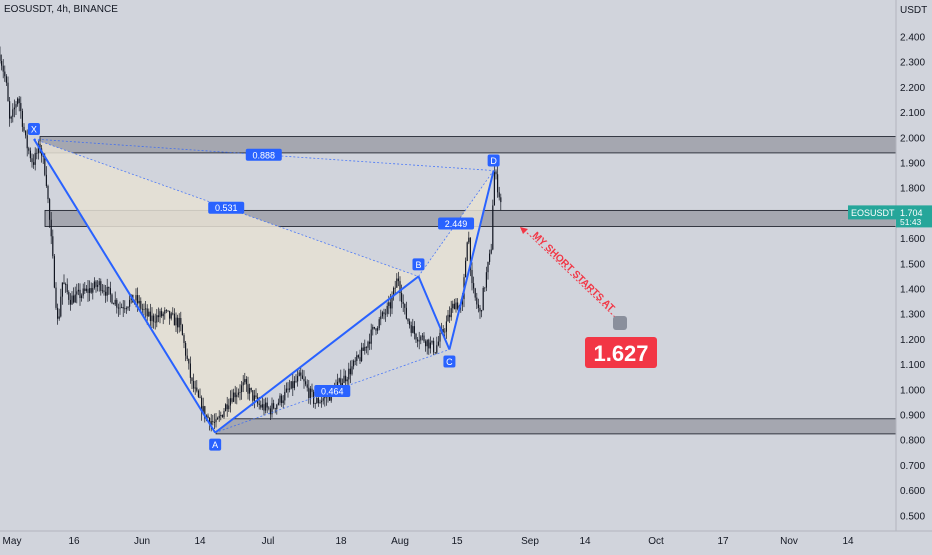 The image size is (932, 555). Describe the element at coordinates (912, 264) in the screenshot. I see `price-tick-label: 1.500` at that location.